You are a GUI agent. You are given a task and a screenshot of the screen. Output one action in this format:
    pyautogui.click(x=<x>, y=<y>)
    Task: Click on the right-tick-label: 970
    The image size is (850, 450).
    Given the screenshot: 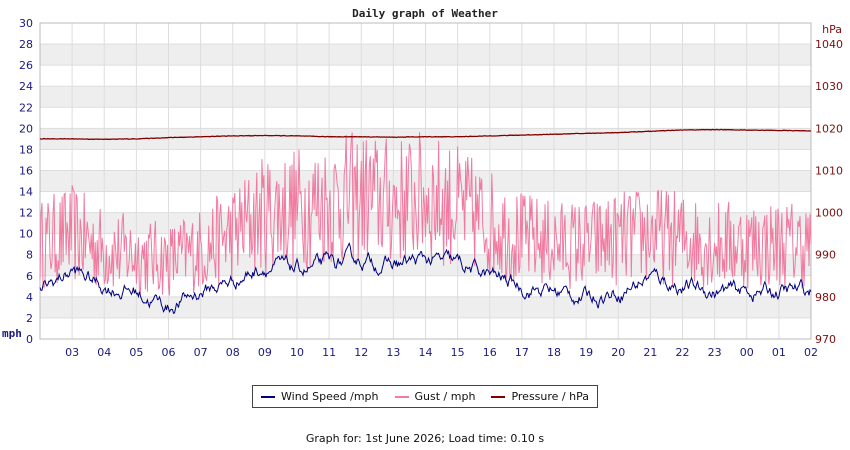 What is the action you would take?
    pyautogui.click(x=825, y=339)
    